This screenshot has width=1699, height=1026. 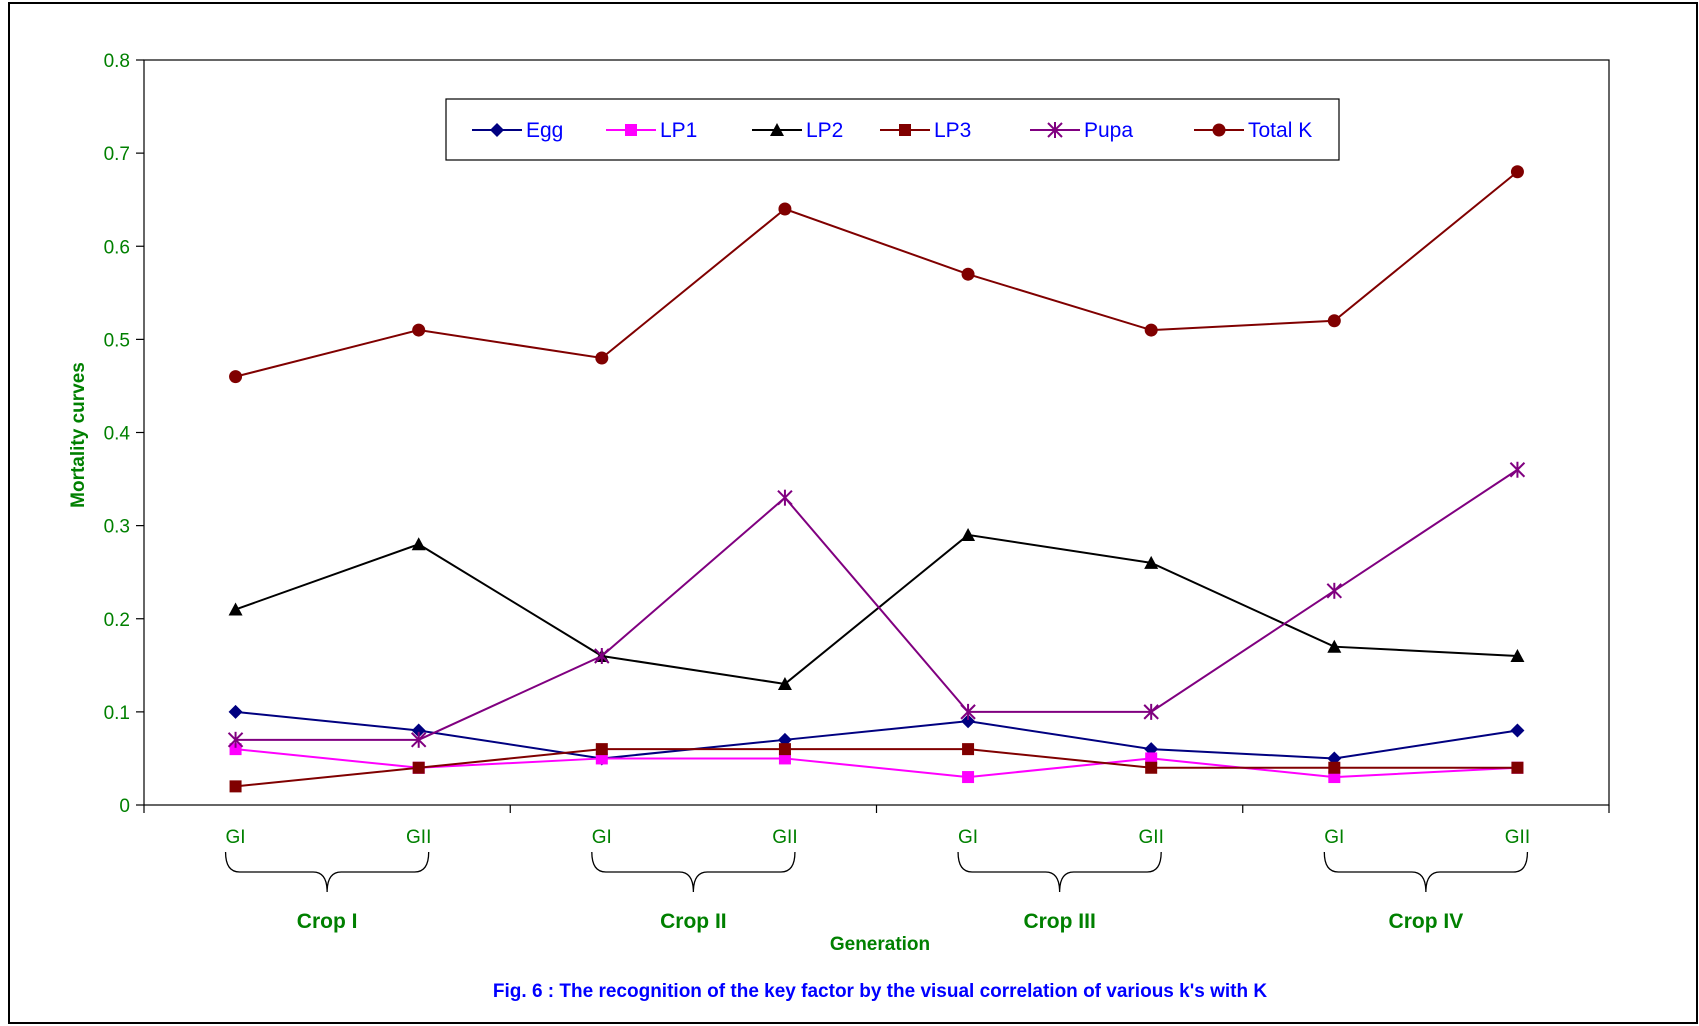 I want to click on y-tick-label: 0.2, so click(x=117, y=620).